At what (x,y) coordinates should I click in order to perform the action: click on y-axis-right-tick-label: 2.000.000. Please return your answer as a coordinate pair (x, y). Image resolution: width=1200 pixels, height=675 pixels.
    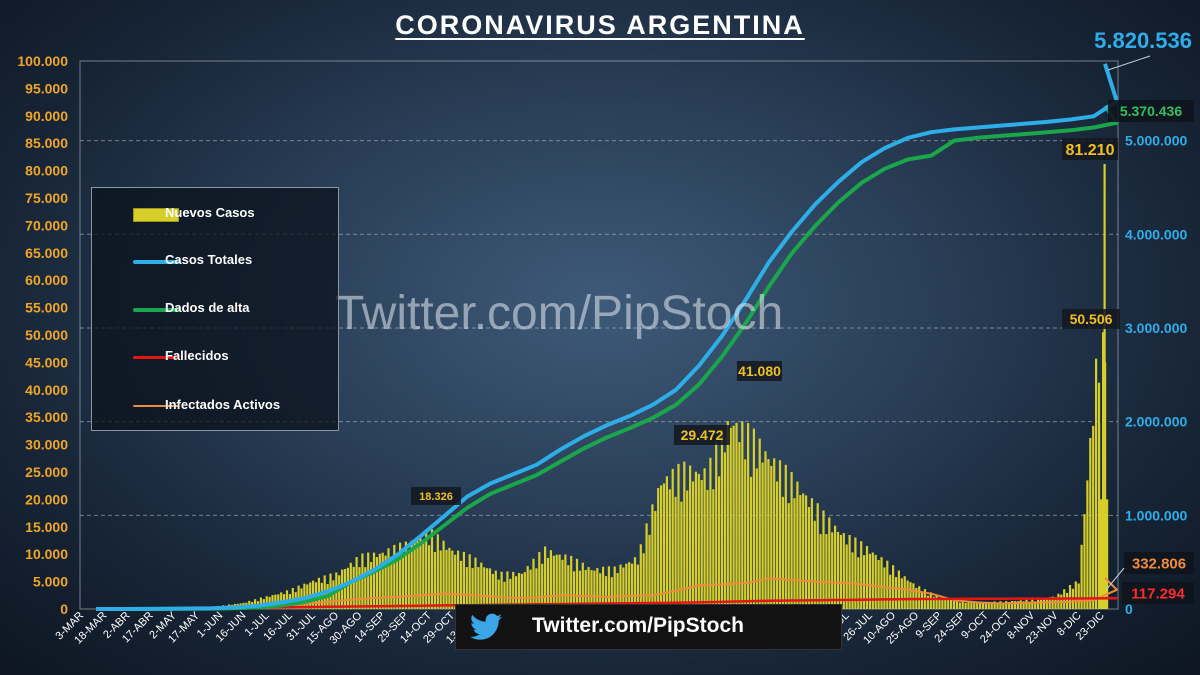
    Looking at the image, I should click on (1156, 422).